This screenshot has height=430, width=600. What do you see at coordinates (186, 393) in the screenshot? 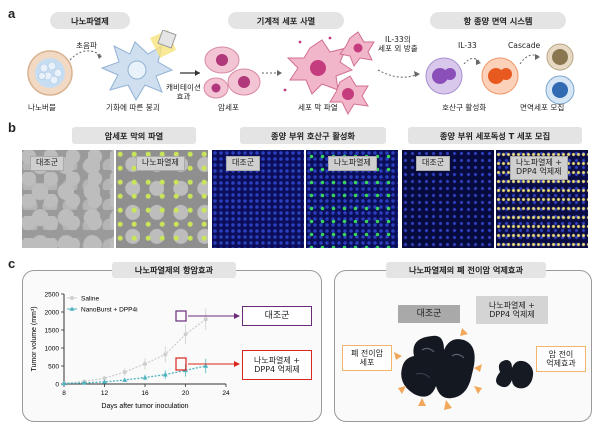
I see `x-tick-label: 20` at bounding box center [186, 393].